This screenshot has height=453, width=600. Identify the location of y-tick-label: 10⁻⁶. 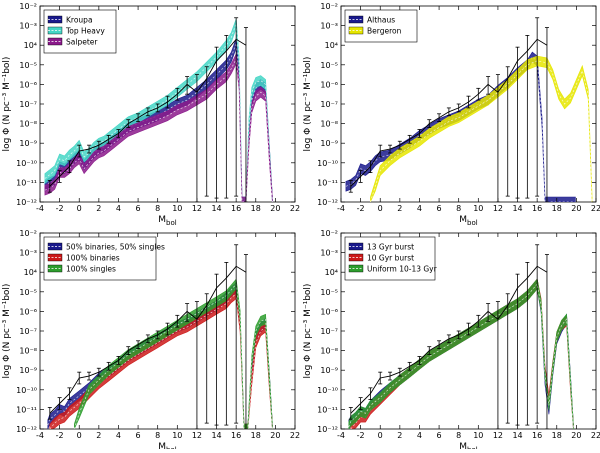
(329, 311).